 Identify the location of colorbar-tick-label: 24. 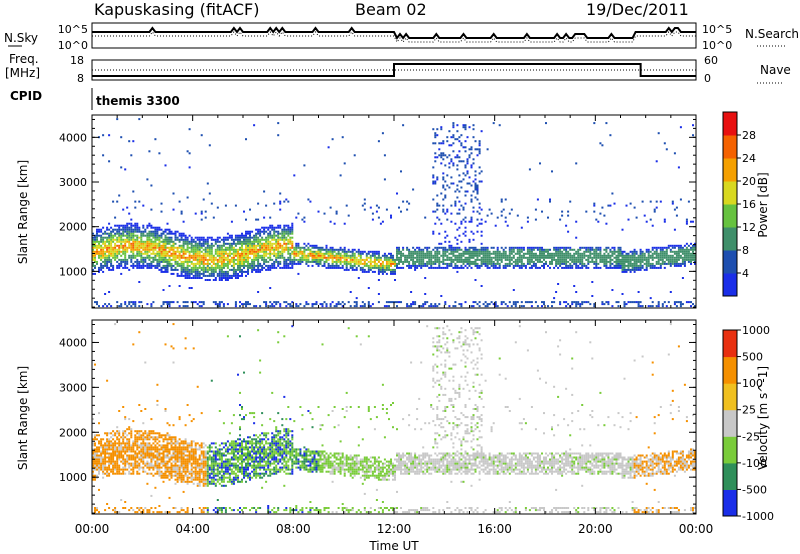
(749, 158).